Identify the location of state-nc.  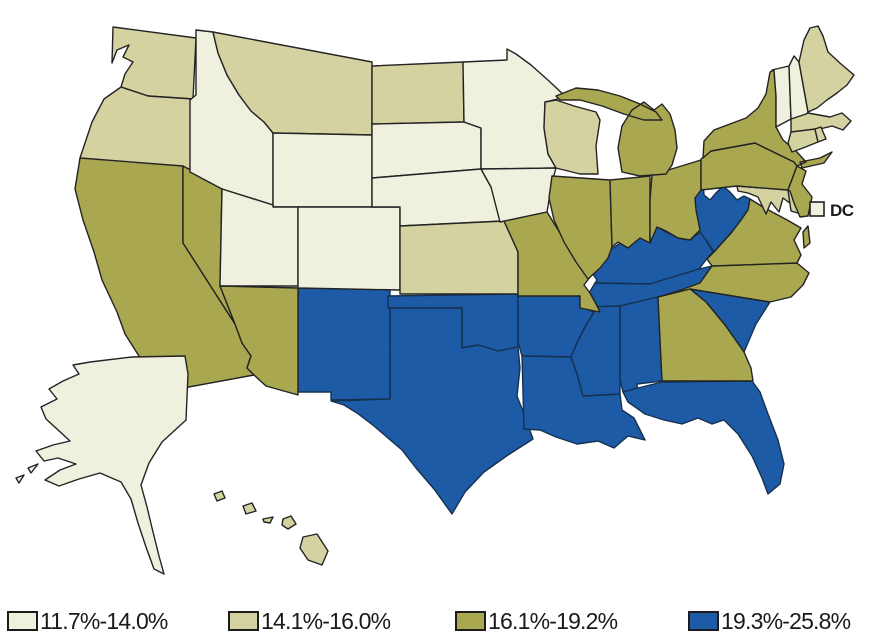
(733, 282).